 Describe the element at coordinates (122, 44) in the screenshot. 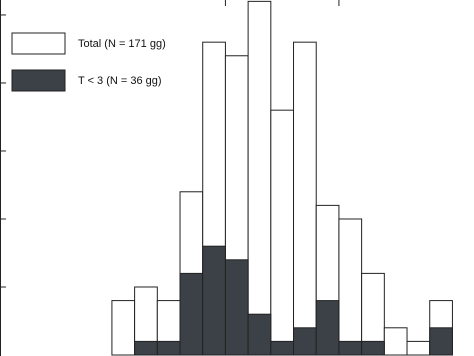

I see `legend-label: Total (N = 171 gg)` at that location.